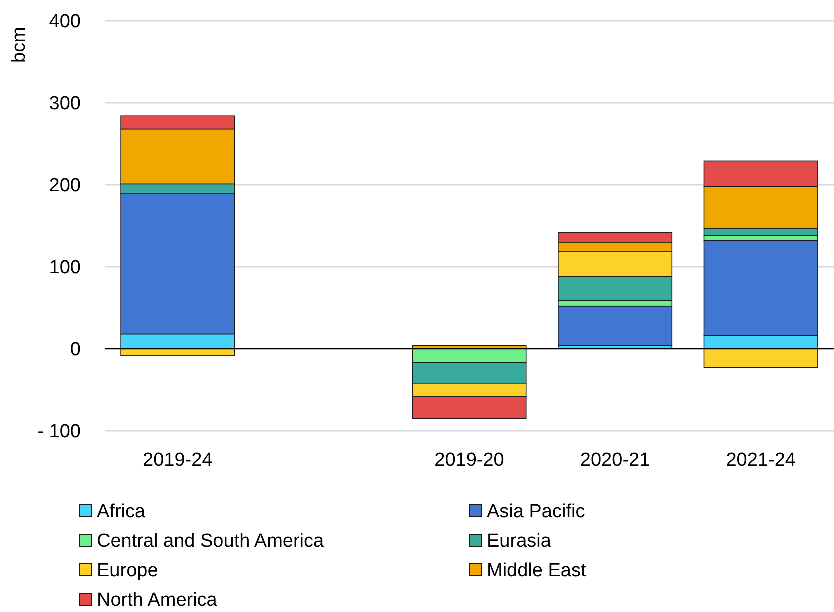 The width and height of the screenshot is (834, 612). Describe the element at coordinates (65, 22) in the screenshot. I see `y-tick-label: 400` at that location.